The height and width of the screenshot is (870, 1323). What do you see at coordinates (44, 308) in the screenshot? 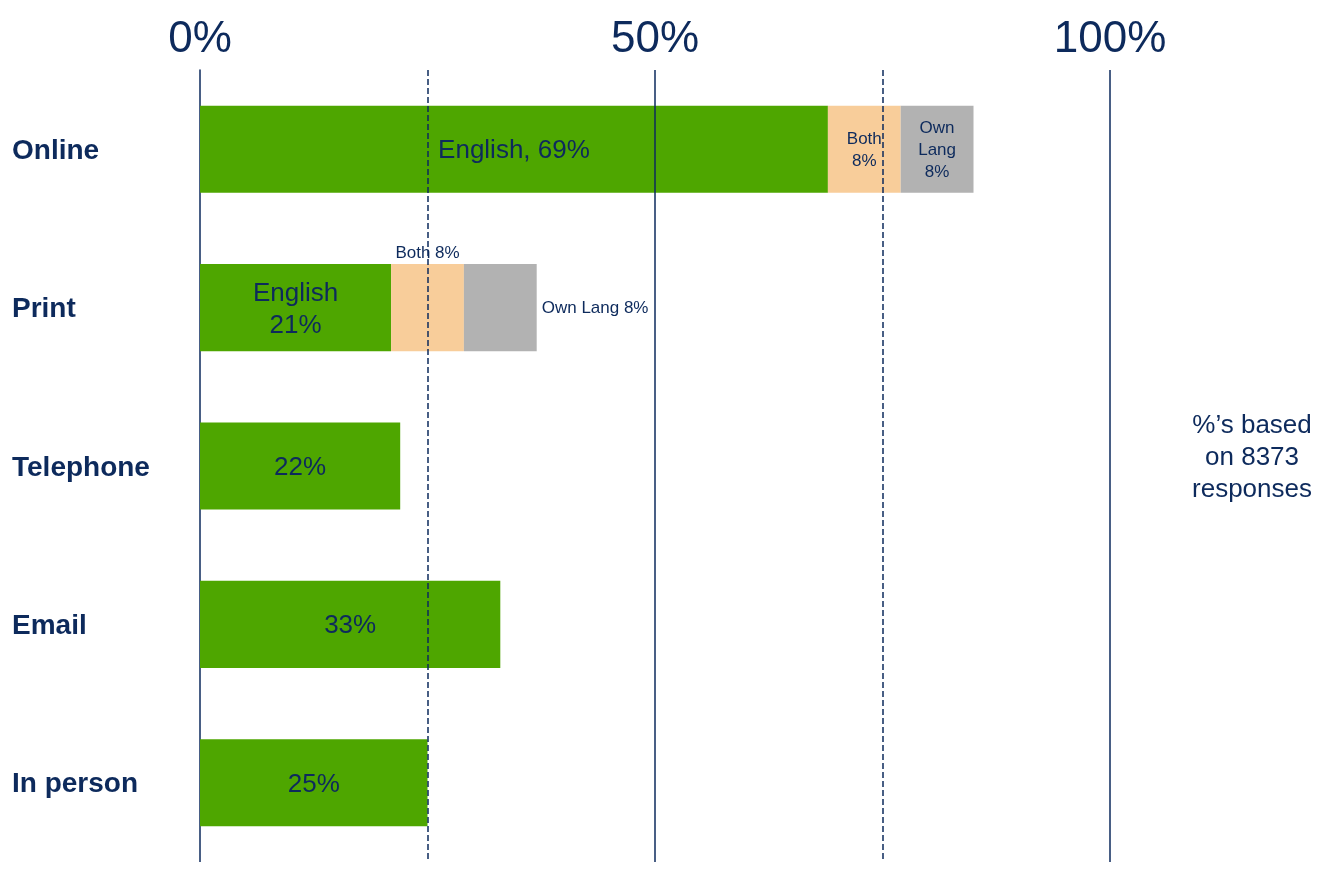
I see `y-tick-label: Print` at bounding box center [44, 308].